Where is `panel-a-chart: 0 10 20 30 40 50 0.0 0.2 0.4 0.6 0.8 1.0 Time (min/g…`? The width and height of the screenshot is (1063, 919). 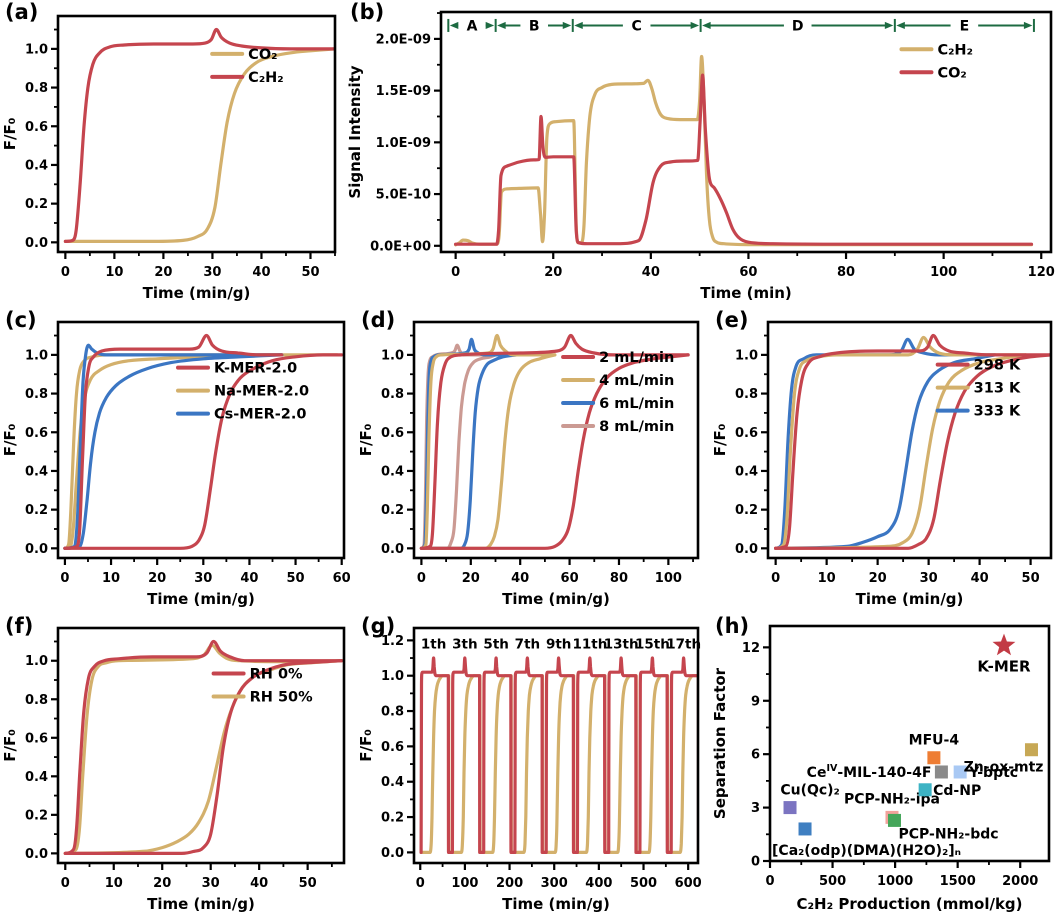 panel-a-chart: 0 10 20 30 40 50 0.0 0.2 0.4 0.6 0.8 1.0 Time (min/g… is located at coordinates (169, 158).